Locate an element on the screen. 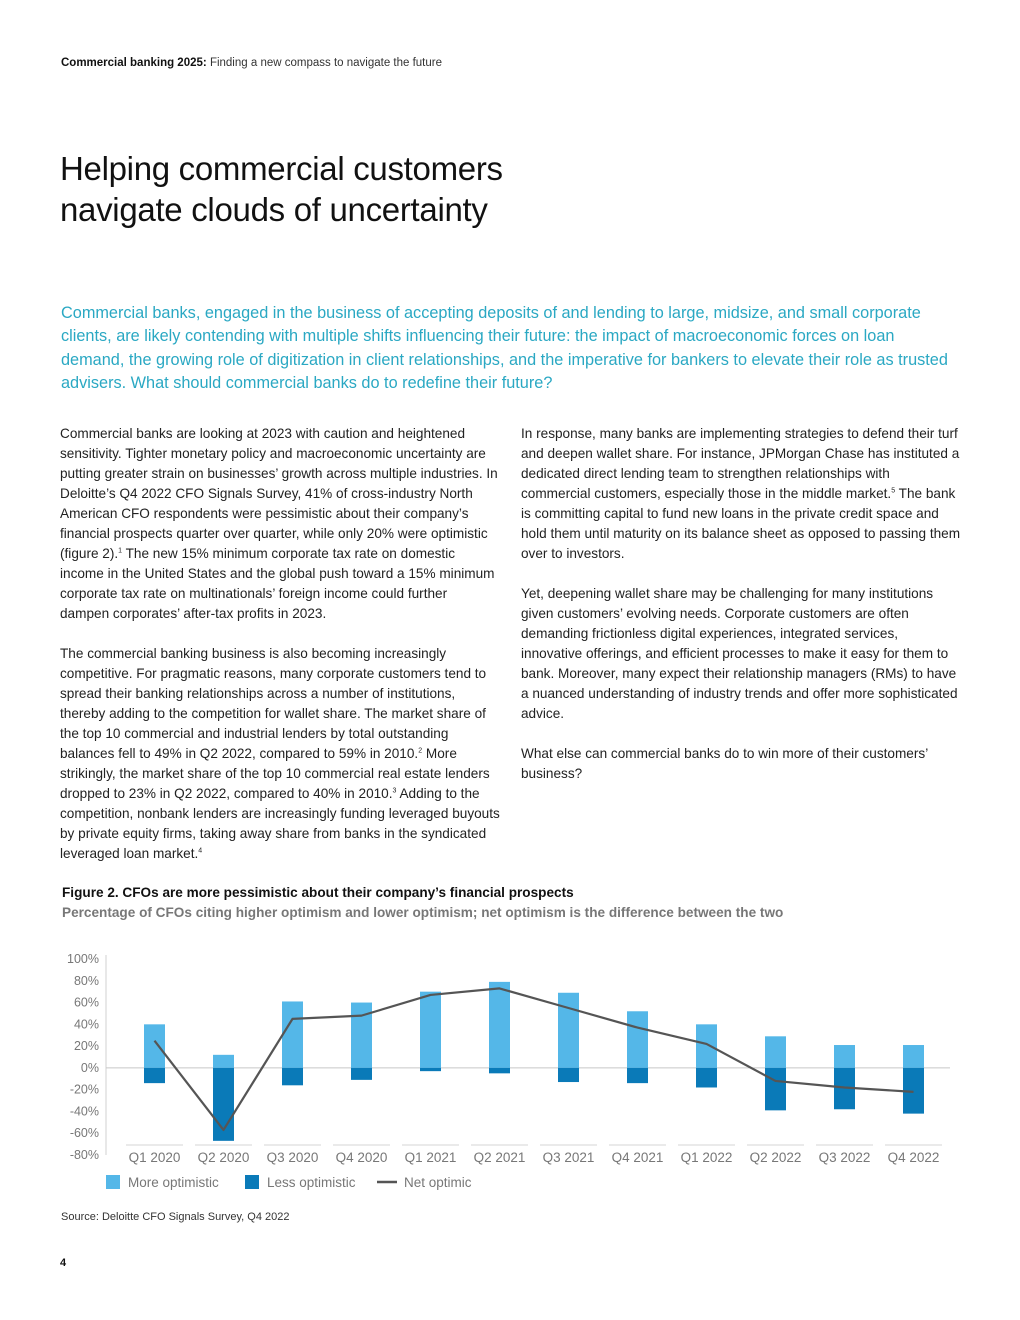 This screenshot has height=1320, width=1020. footnote-5: 5 is located at coordinates (893, 491).